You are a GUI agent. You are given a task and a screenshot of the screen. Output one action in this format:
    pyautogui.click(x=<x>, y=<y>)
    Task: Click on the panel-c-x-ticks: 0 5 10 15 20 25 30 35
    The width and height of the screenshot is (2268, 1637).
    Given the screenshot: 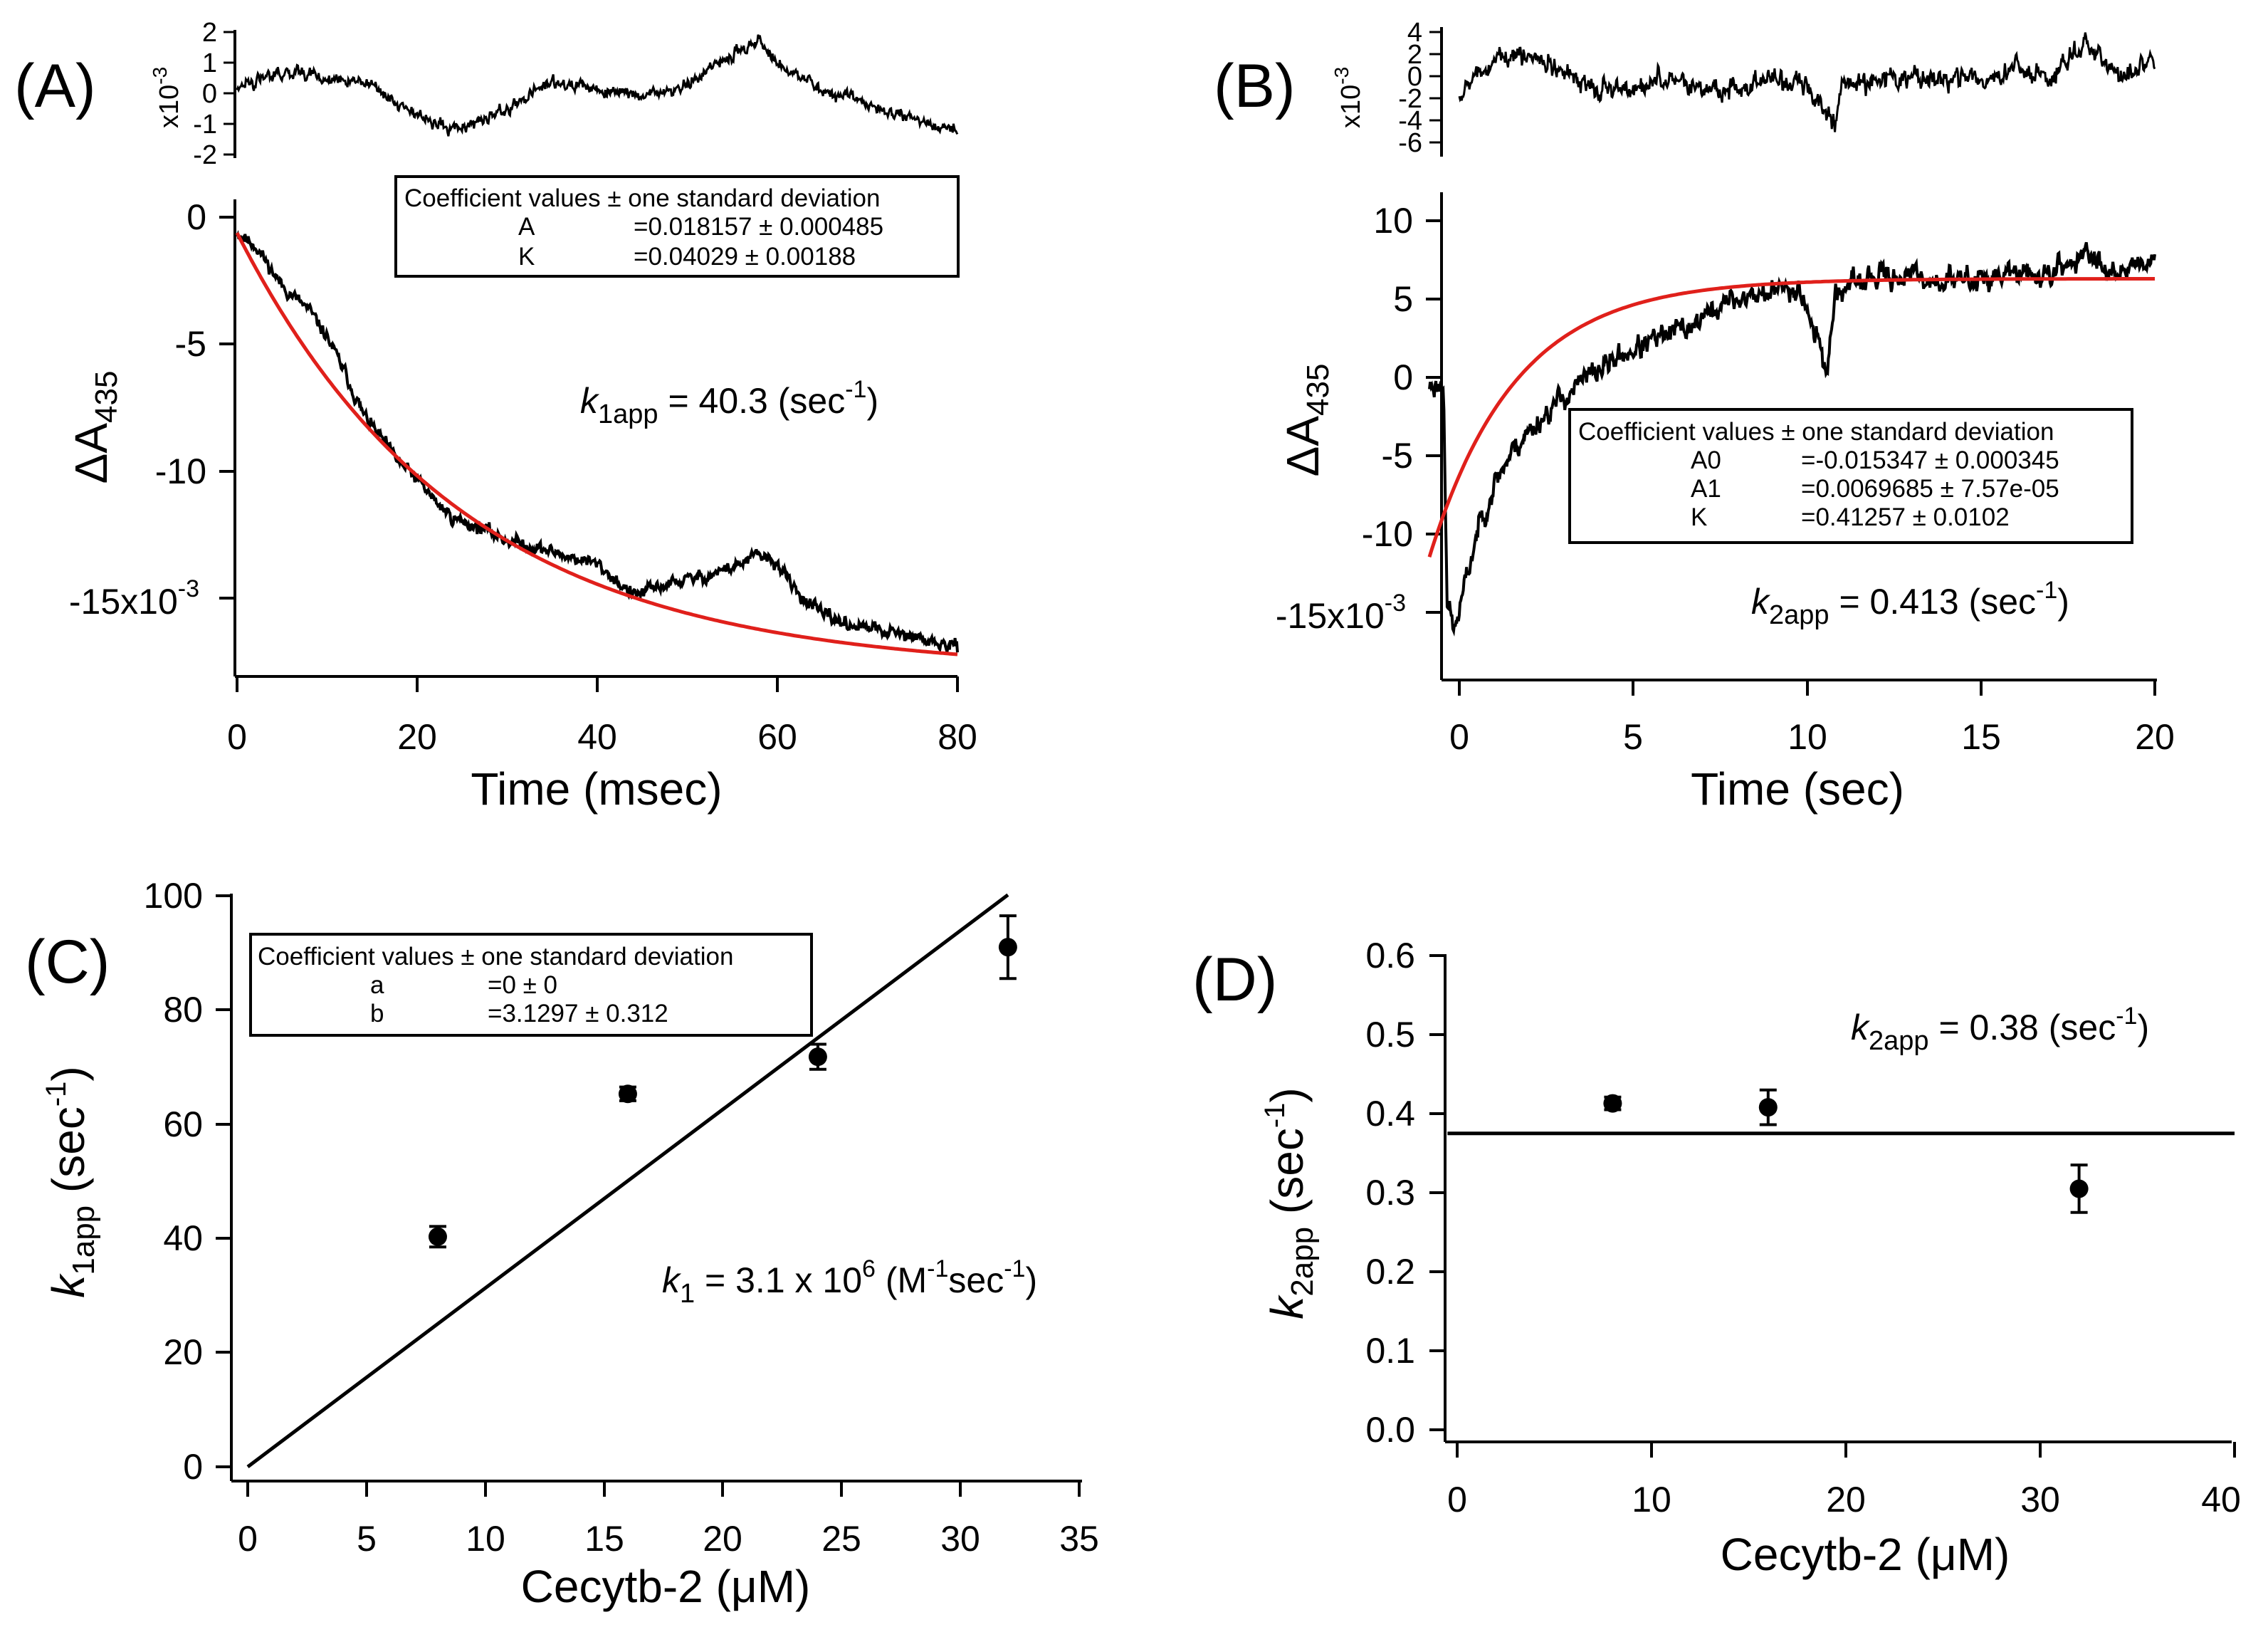 What is the action you would take?
    pyautogui.click(x=668, y=1520)
    